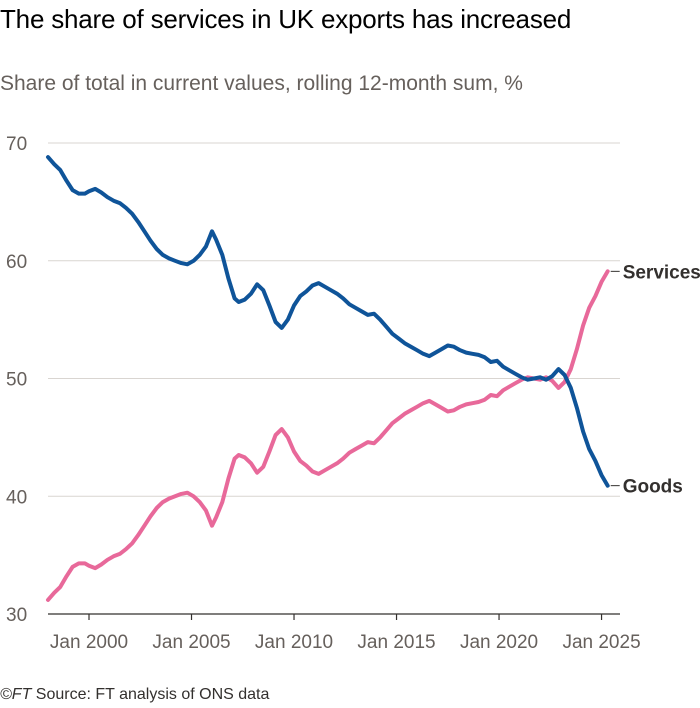  What do you see at coordinates (16, 262) in the screenshot?
I see `y-tick-label: 60` at bounding box center [16, 262].